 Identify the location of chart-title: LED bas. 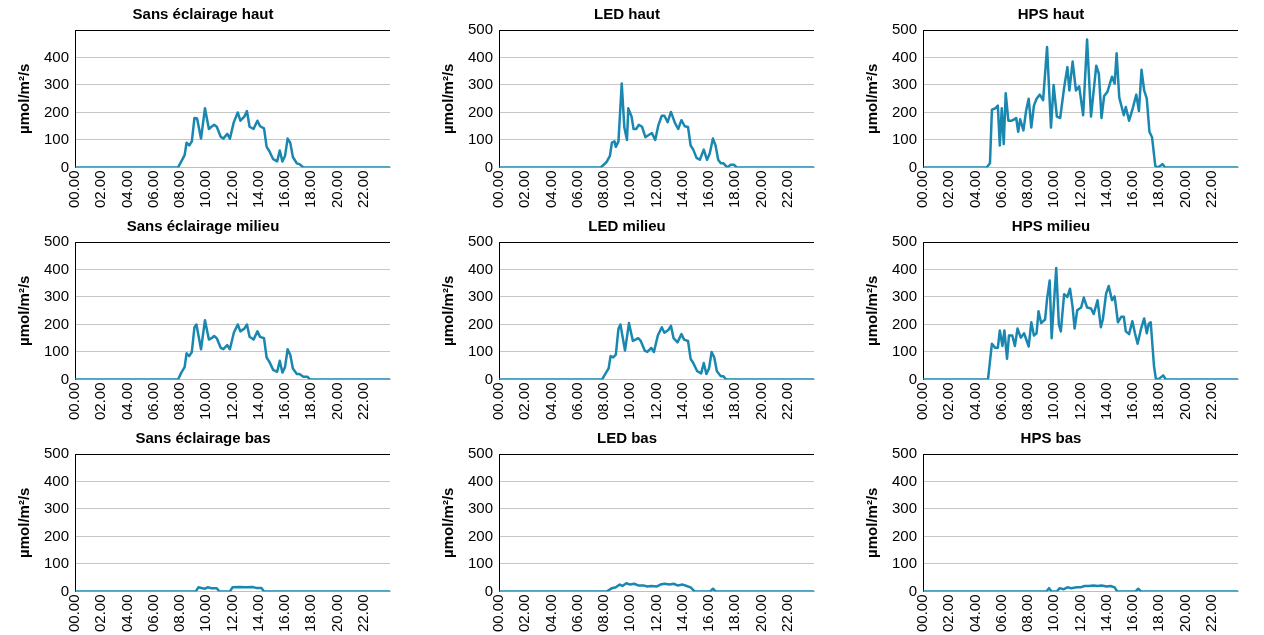
(627, 438).